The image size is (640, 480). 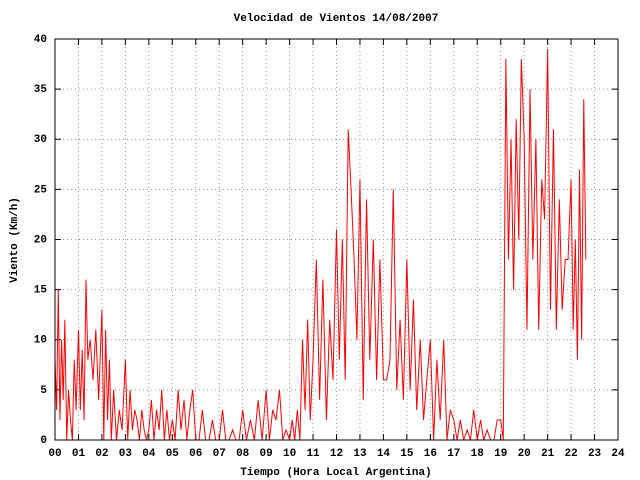 What do you see at coordinates (384, 454) in the screenshot?
I see `x-tick-label: 14` at bounding box center [384, 454].